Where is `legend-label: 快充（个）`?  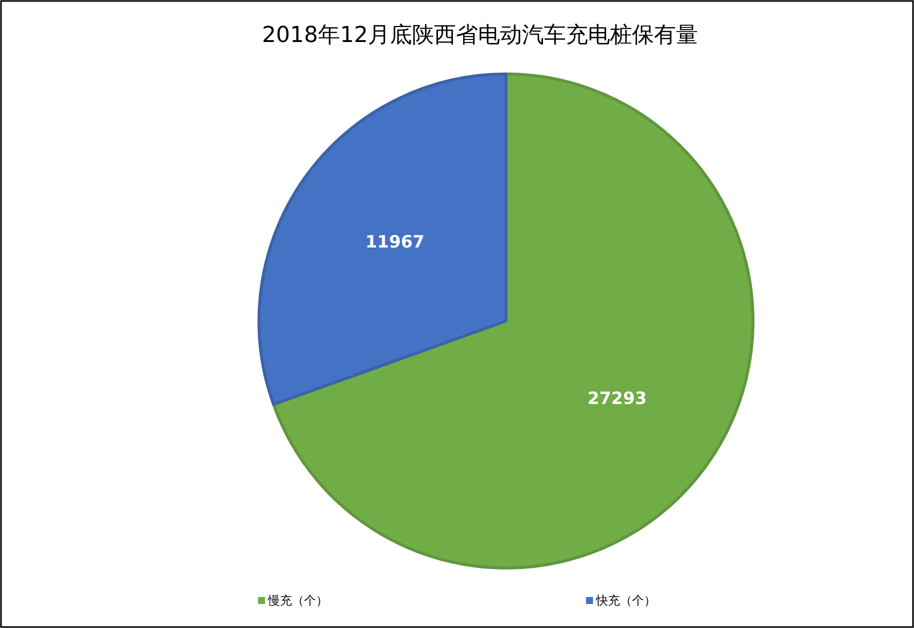 legend-label: 快充（个） is located at coordinates (625, 600).